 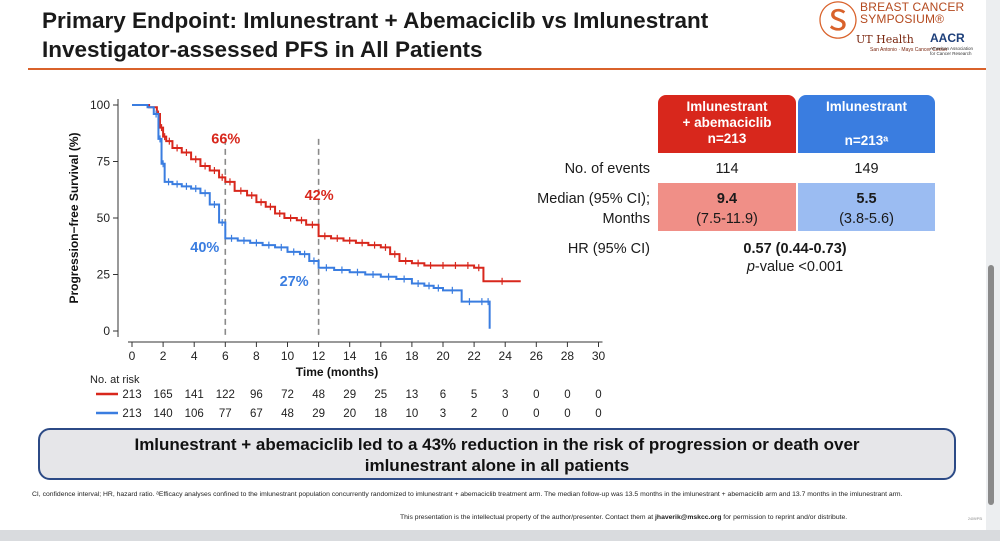 What do you see at coordinates (350, 356) in the screenshot?
I see `x-tick-label: 14` at bounding box center [350, 356].